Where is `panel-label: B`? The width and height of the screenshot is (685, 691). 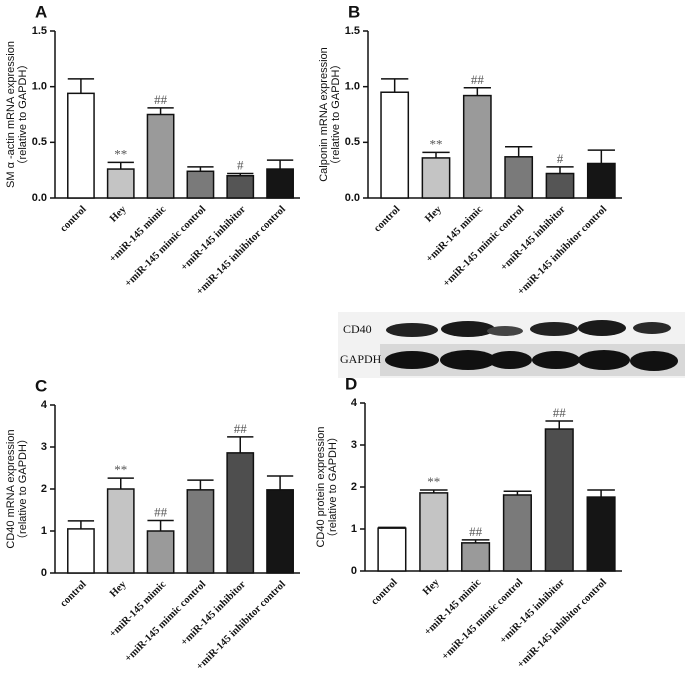
panel-label: B is located at coordinates (354, 11).